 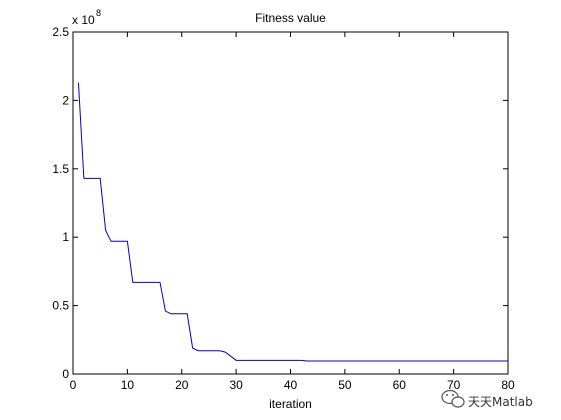 I want to click on x-tick-label: 0, so click(x=73, y=385).